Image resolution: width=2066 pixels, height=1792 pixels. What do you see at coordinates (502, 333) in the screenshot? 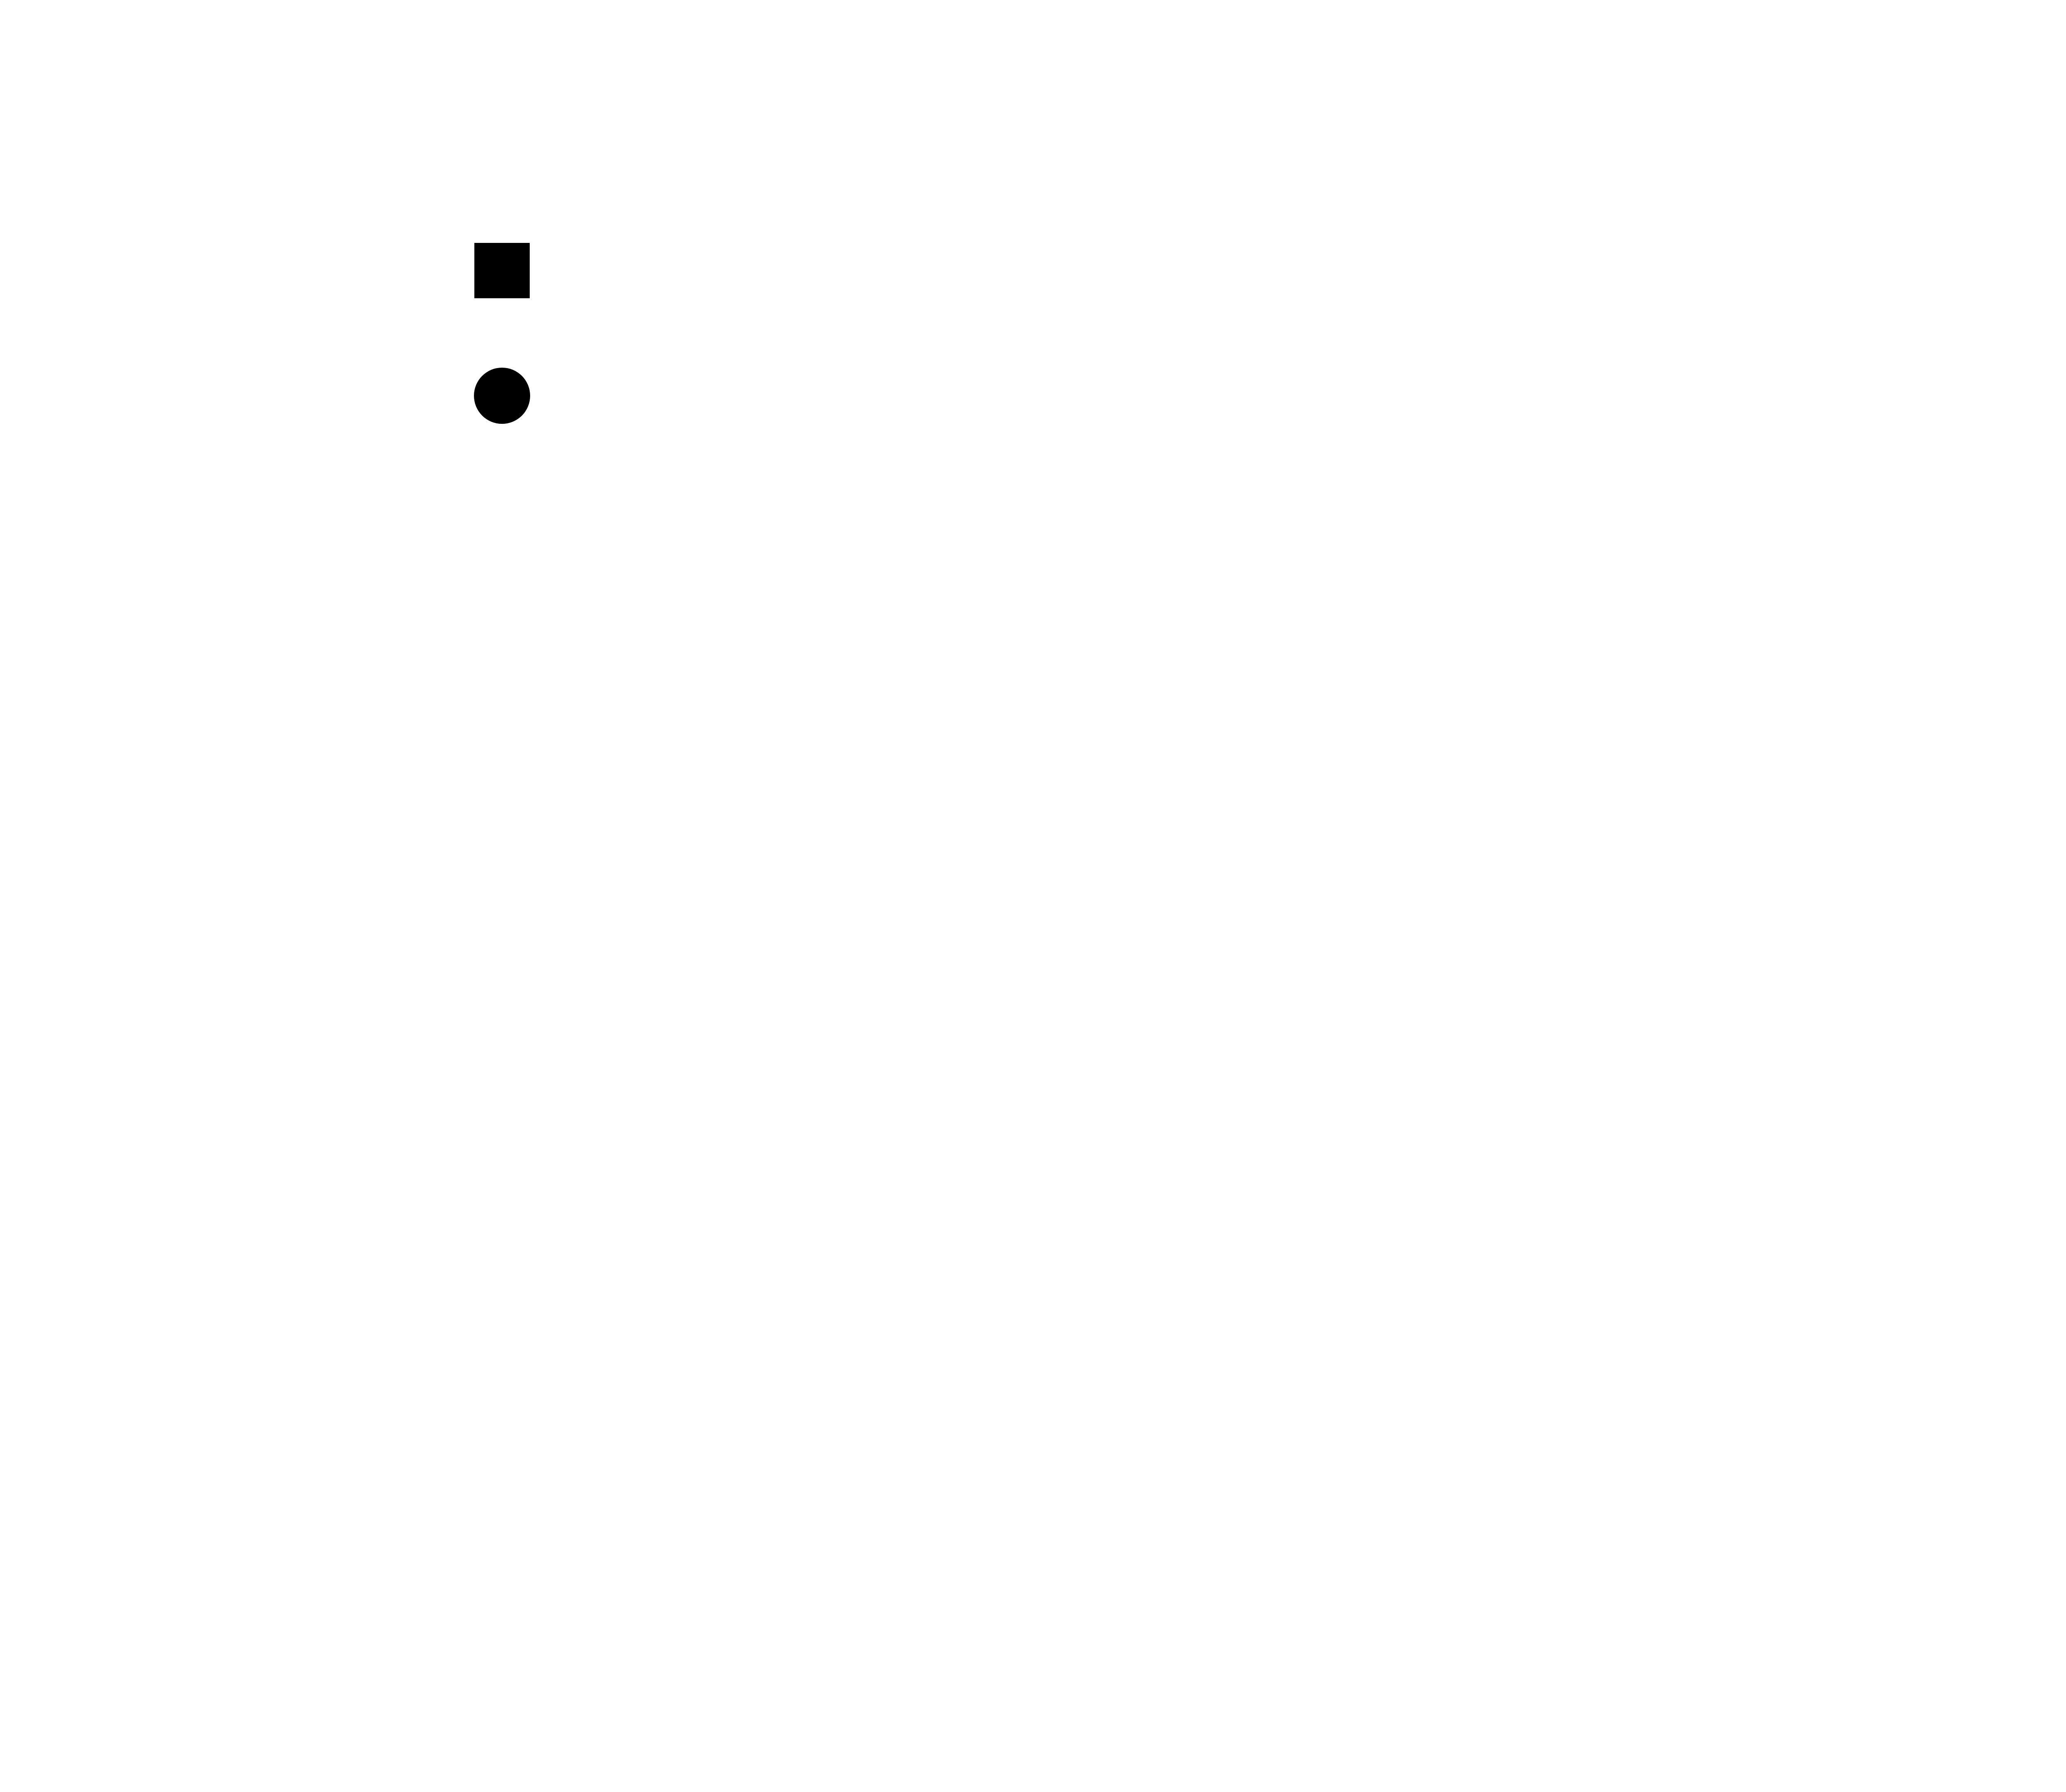
I see `legend` at bounding box center [502, 333].